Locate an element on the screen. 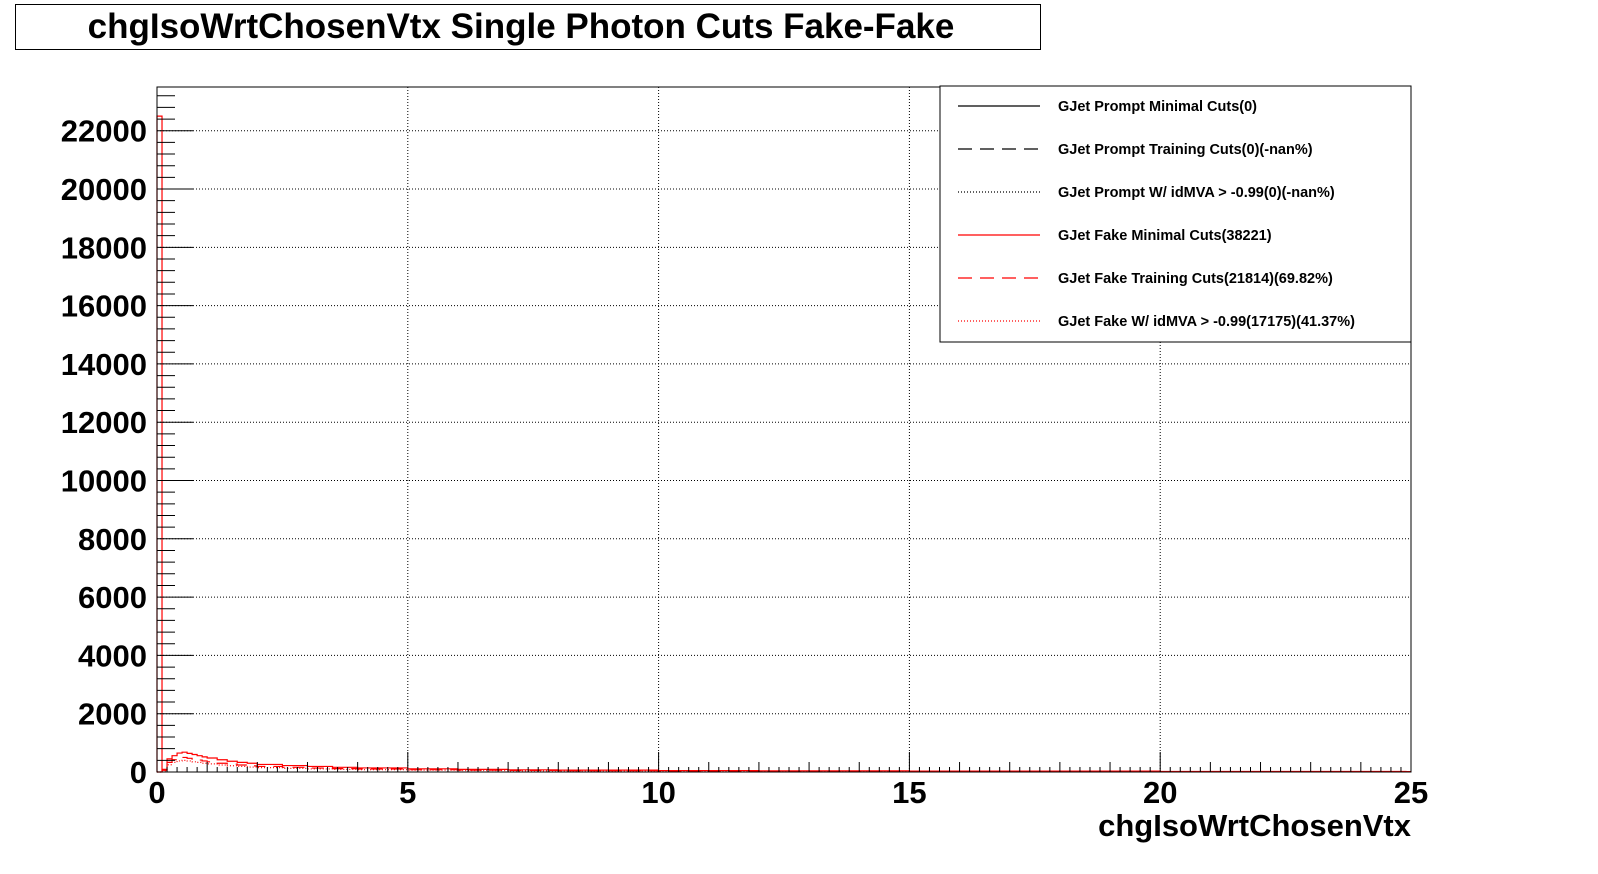  x-tick-label: 5 is located at coordinates (407, 792).